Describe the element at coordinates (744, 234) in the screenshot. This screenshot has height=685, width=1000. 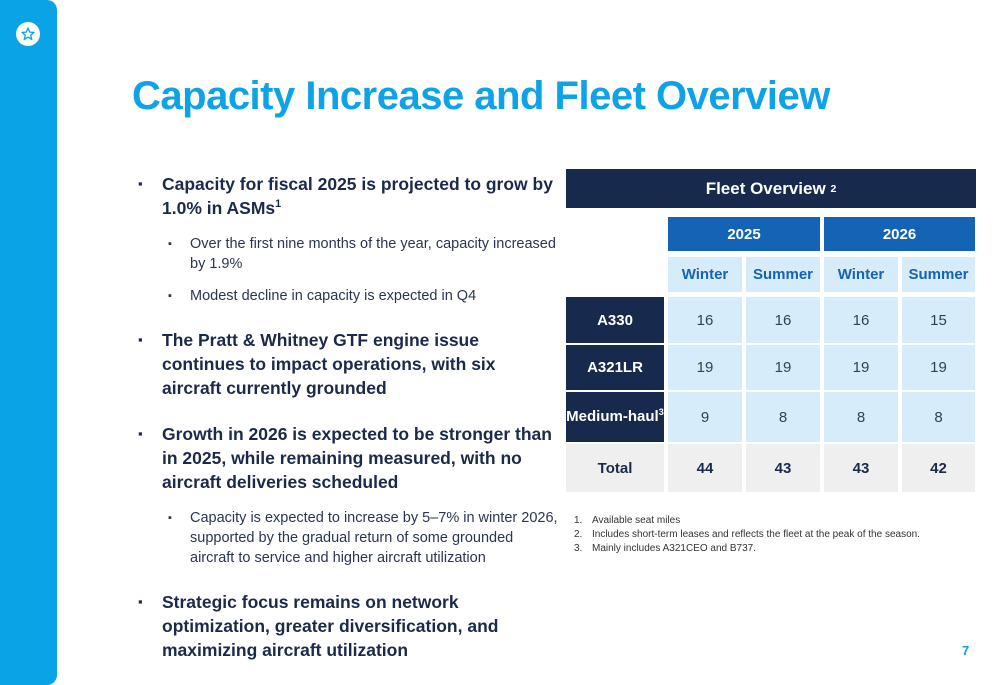
I see `year-2025-header: 2025` at that location.